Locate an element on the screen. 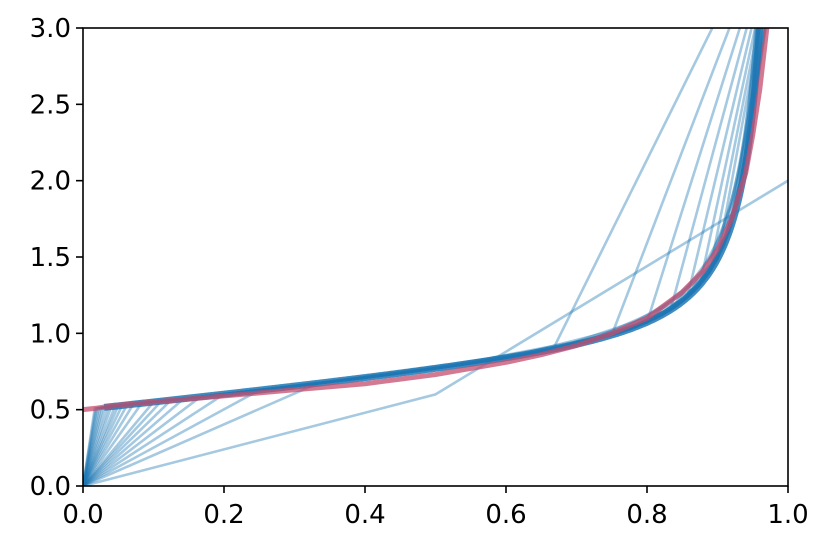 This screenshot has width=831, height=549. x-axis: 0.0 0.2 0.4 0.6 0.8 1.0 is located at coordinates (435, 508).